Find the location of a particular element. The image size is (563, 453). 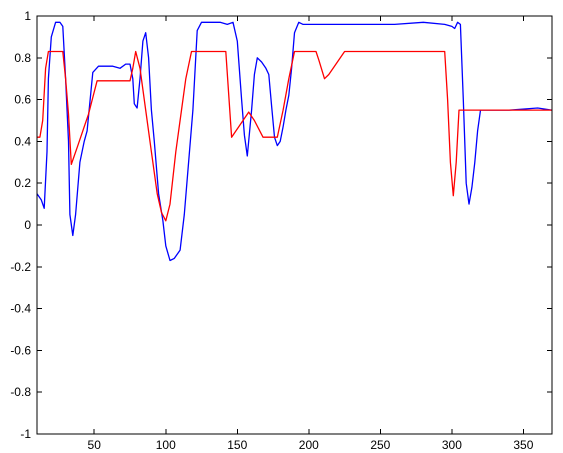

x-tick-label: 150 is located at coordinates (237, 445).